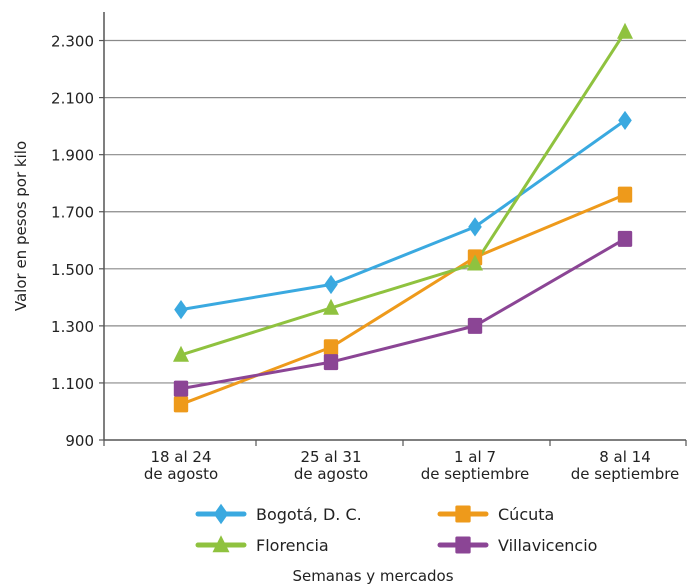  I want to click on x-tick-label: 18 al 24 de agosto, so click(181, 465).